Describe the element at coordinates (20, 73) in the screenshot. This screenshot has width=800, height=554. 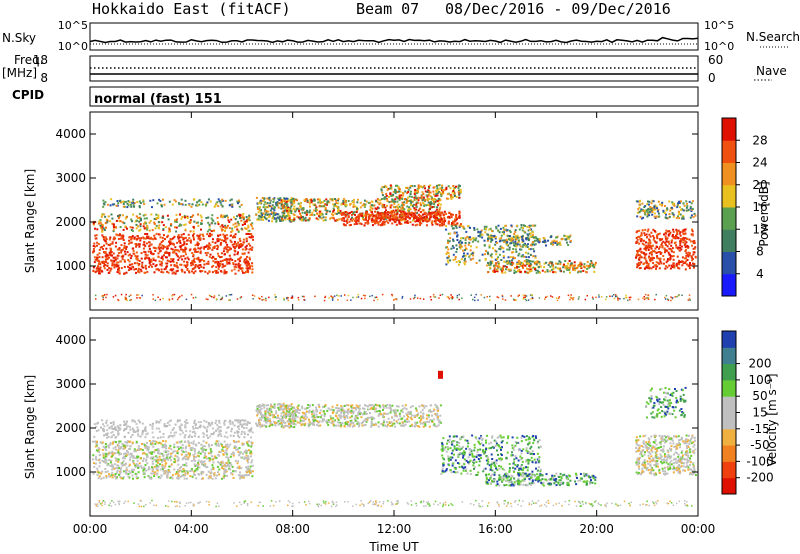
I see `freq-unit: [MHz]` at that location.